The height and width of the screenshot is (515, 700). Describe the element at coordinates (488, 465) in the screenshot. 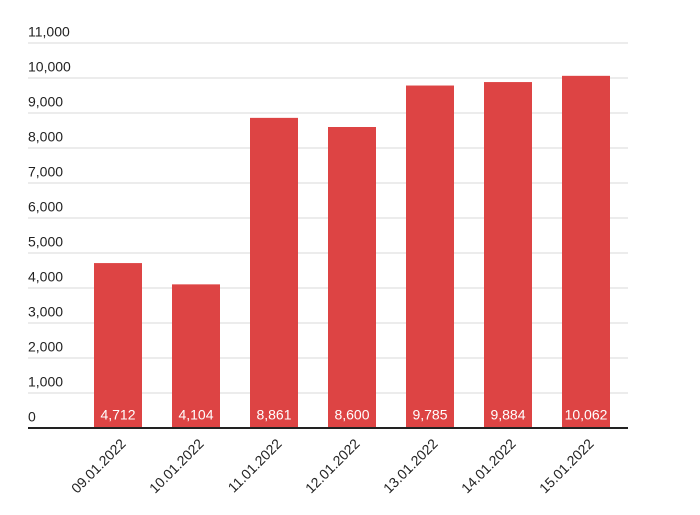

I see `x-tick-label: 14.01.2022` at that location.